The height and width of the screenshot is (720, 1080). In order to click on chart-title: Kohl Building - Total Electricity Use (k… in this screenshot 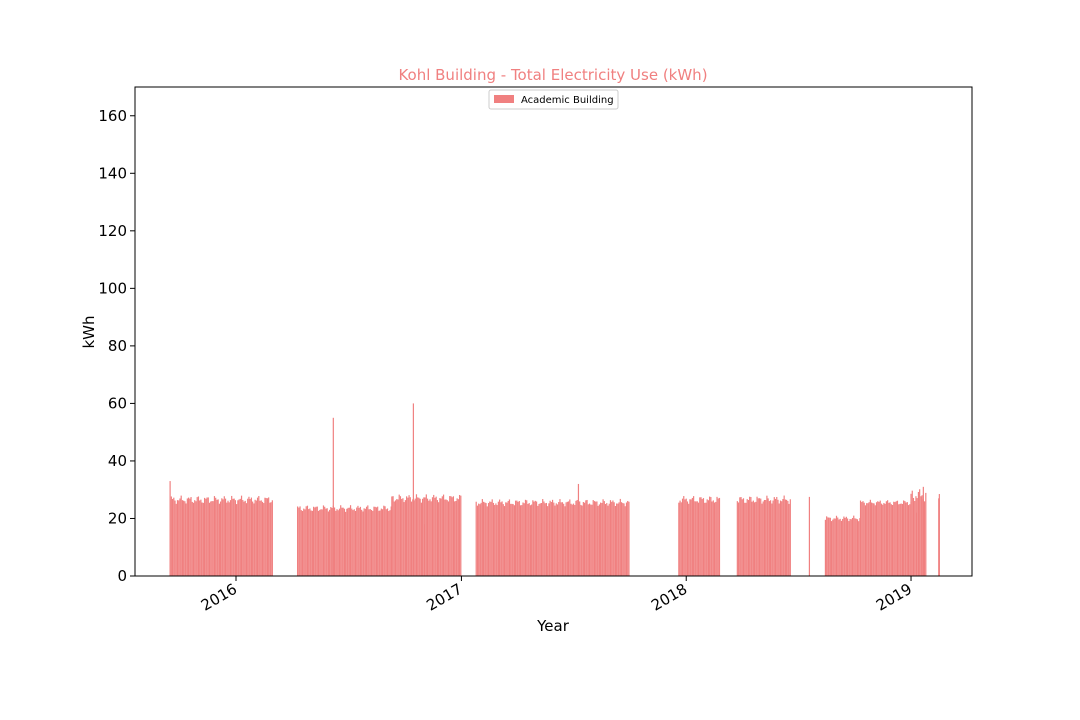, I will do `click(552, 75)`.